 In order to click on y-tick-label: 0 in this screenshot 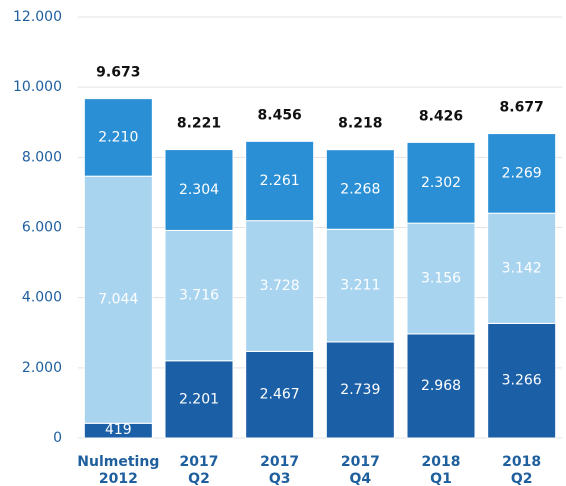, I will do `click(57, 438)`.